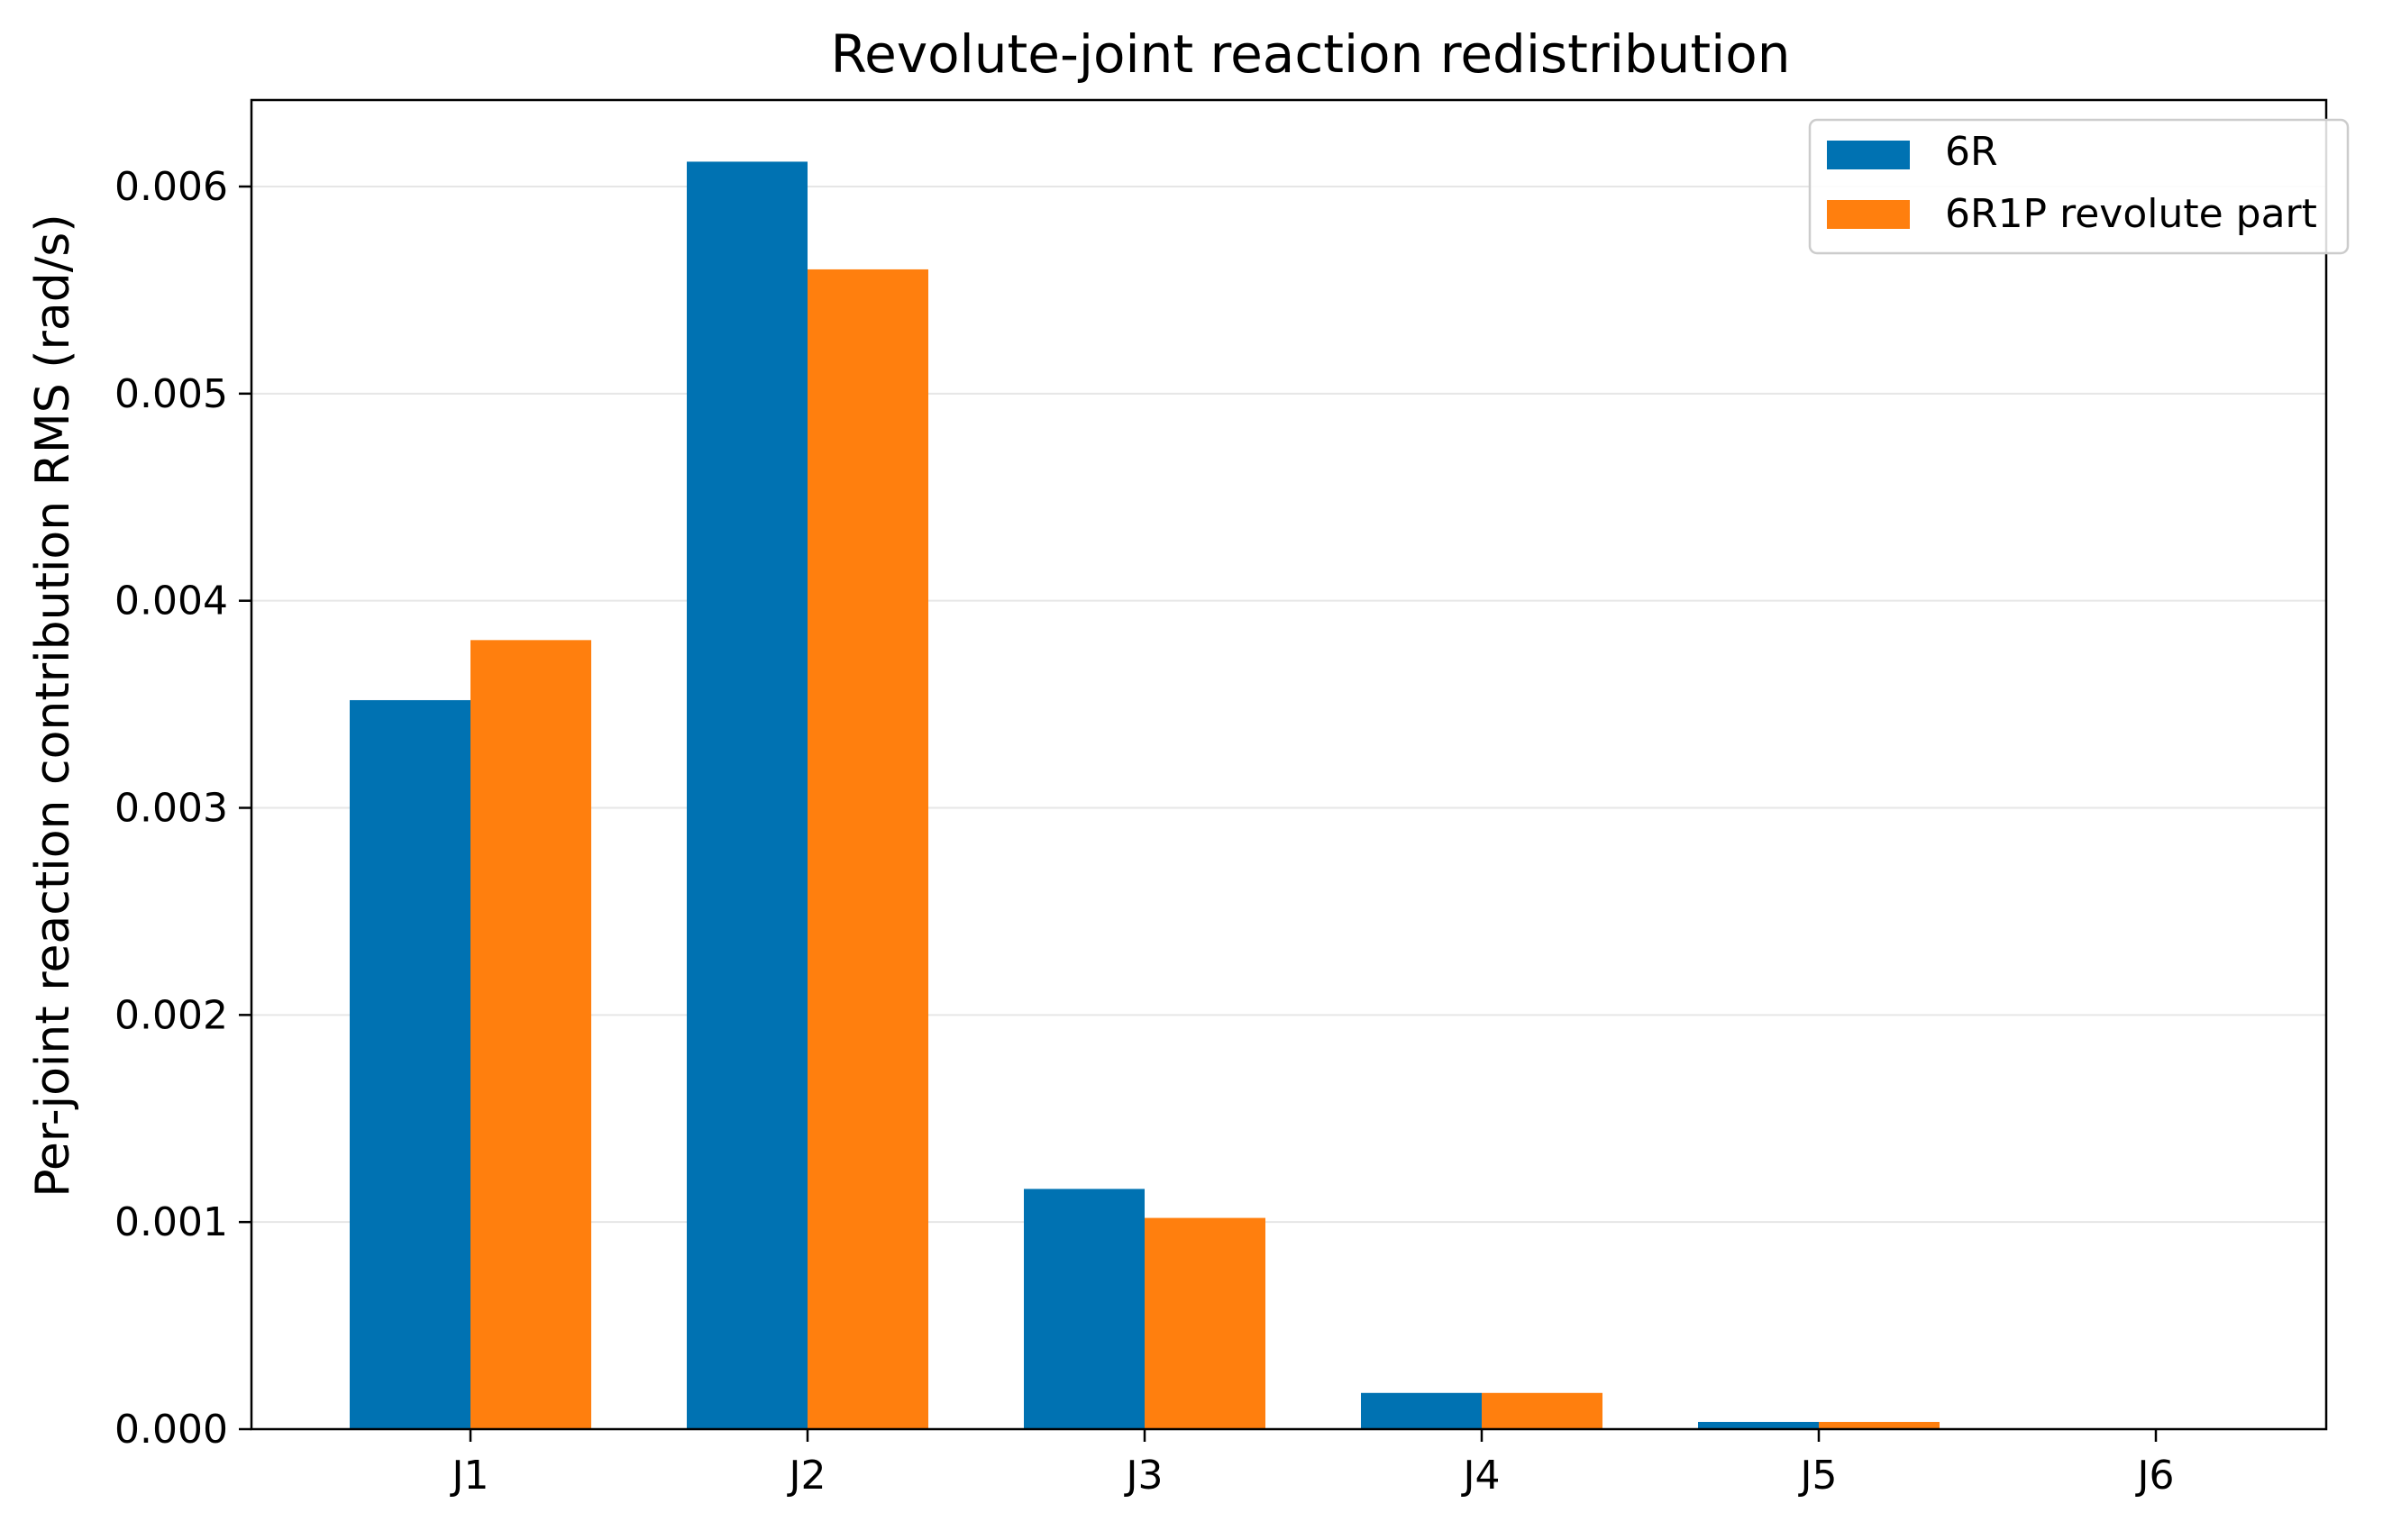  I want to click on x-tick-label: J3, so click(1144, 1476).